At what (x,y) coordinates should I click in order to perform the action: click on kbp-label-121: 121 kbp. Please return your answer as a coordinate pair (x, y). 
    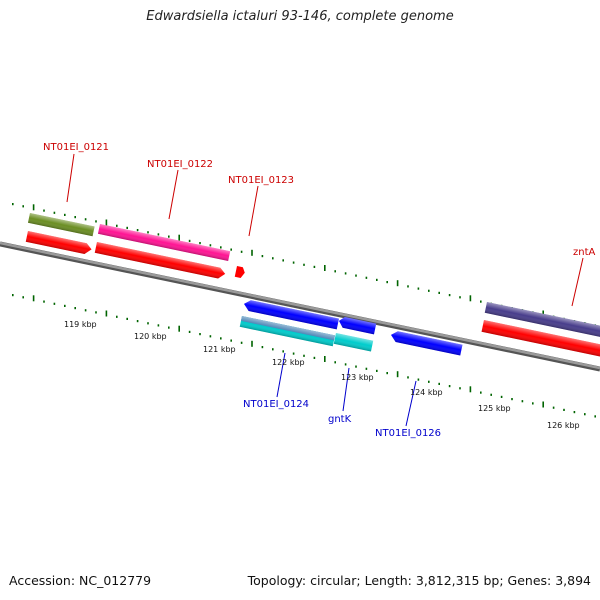
    Looking at the image, I should click on (219, 349).